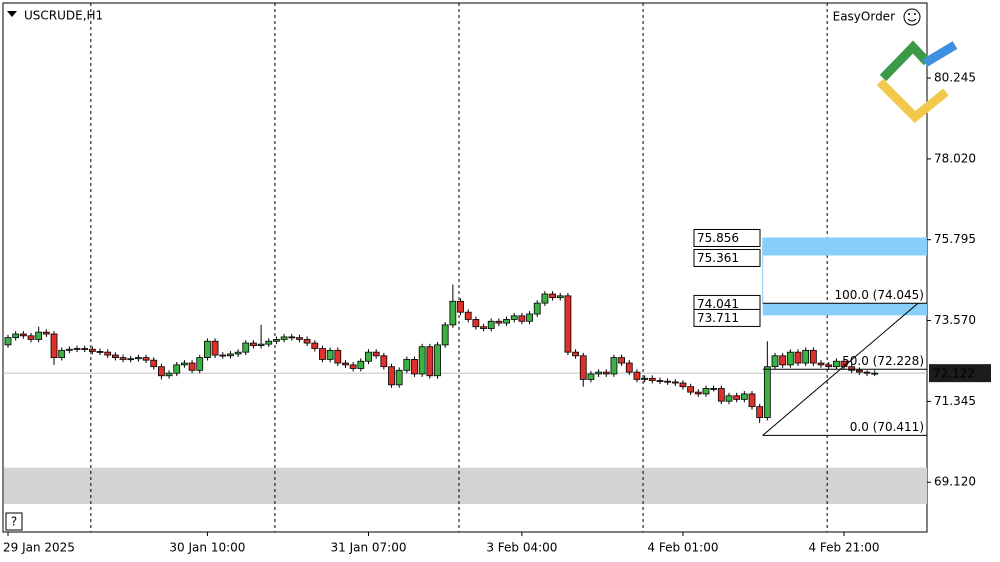  I want to click on x-tick-label: 3 Feb 04:00, so click(521, 548).